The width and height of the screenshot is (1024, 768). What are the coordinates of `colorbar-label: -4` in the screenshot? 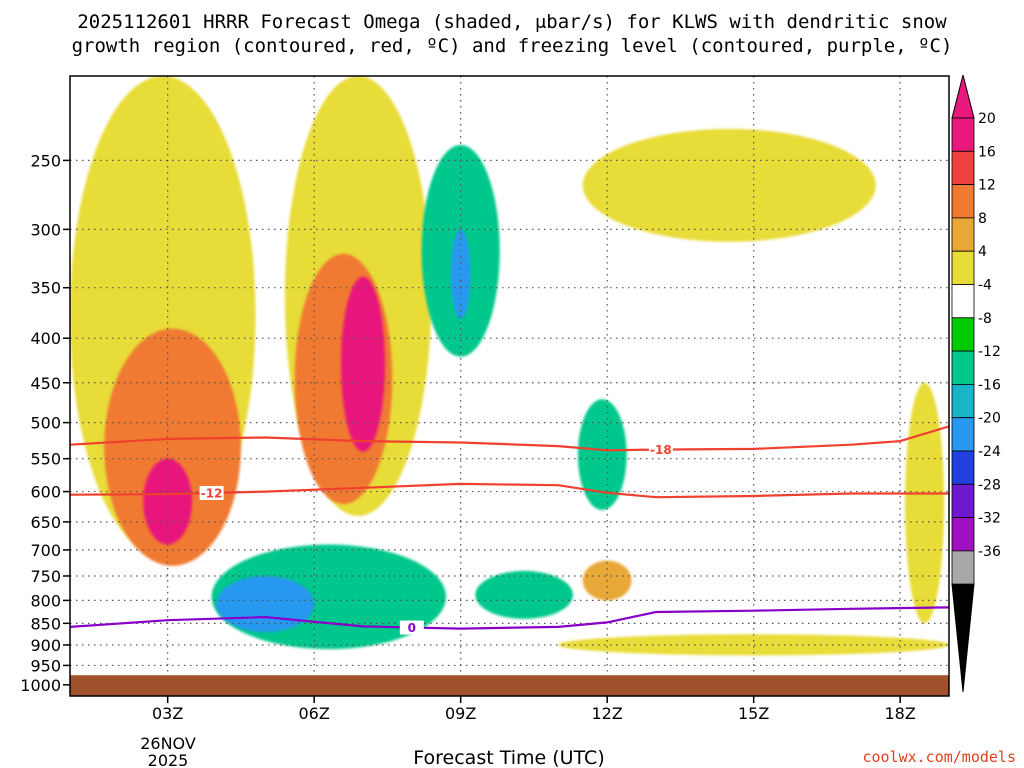 It's located at (985, 286).